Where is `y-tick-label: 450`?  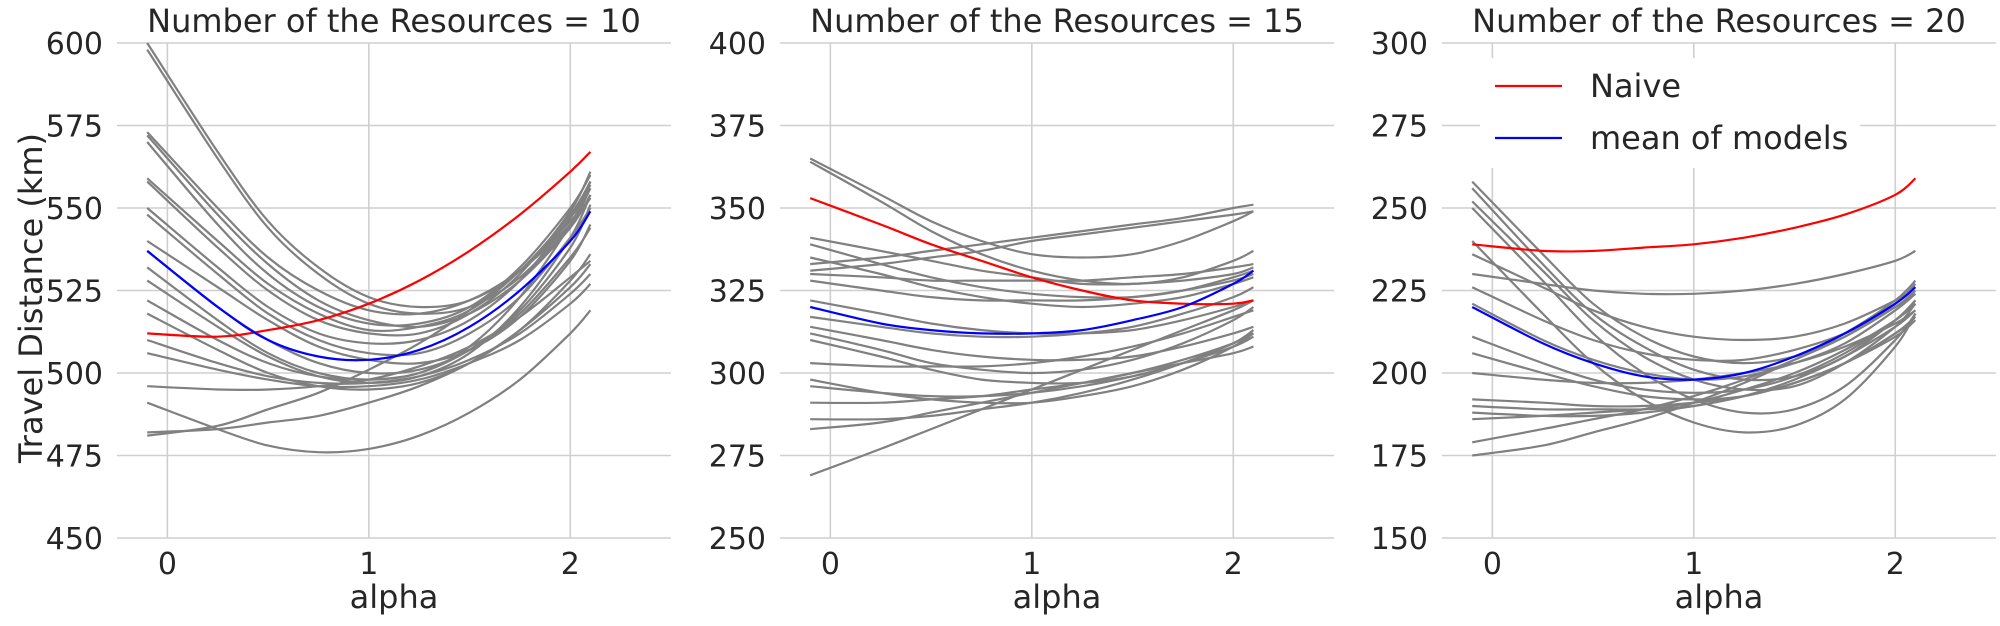 y-tick-label: 450 is located at coordinates (74, 539).